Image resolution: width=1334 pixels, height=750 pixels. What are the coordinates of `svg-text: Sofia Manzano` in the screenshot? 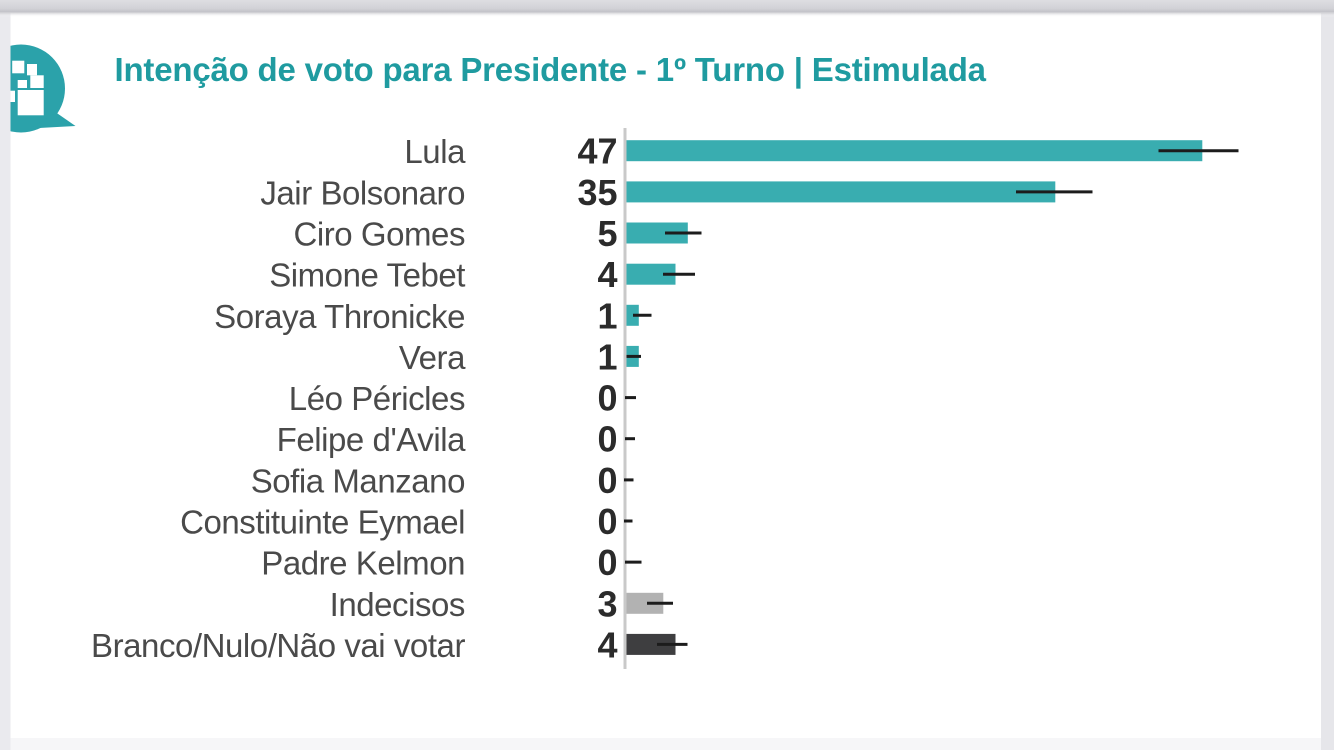 It's located at (358, 480).